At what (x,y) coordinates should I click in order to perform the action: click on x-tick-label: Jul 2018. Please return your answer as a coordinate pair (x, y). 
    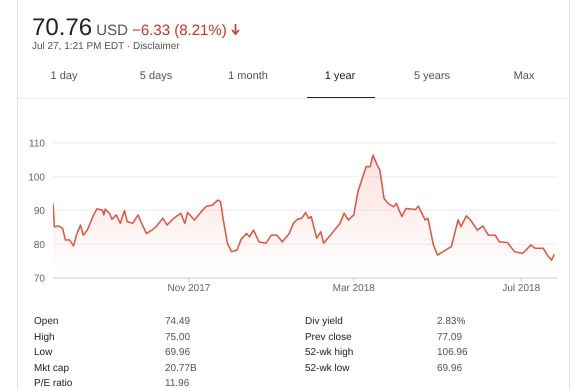
    Looking at the image, I should click on (521, 288).